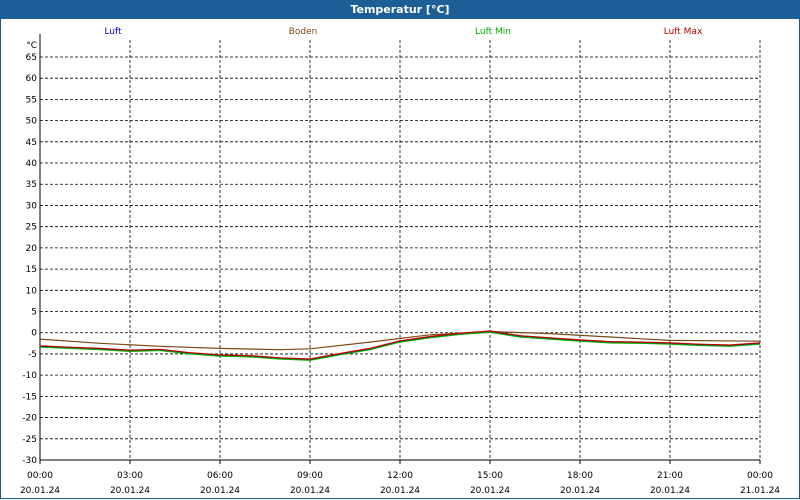 This screenshot has width=800, height=500. What do you see at coordinates (31, 100) in the screenshot?
I see `y-tick-label: 55` at bounding box center [31, 100].